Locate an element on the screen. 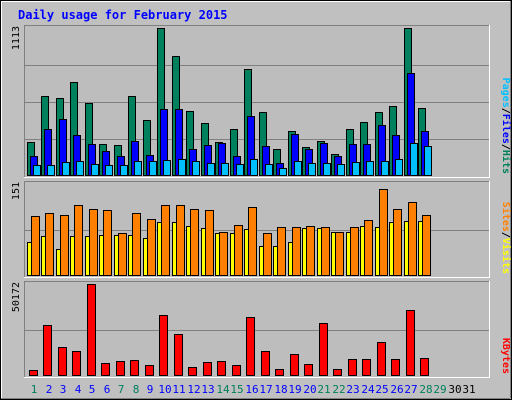 The width and height of the screenshot is (512, 400). day-label-6: 6 is located at coordinates (107, 389).